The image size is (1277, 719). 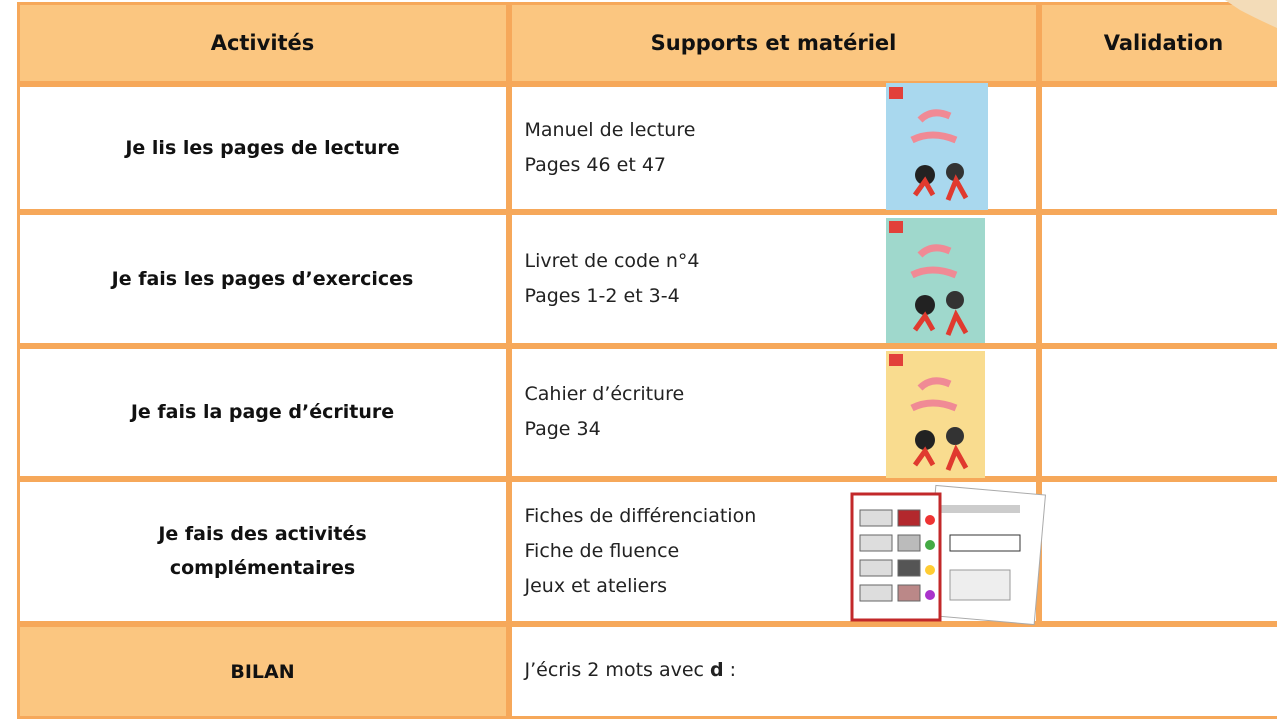 I want to click on line: Page 34, so click(x=605, y=429).